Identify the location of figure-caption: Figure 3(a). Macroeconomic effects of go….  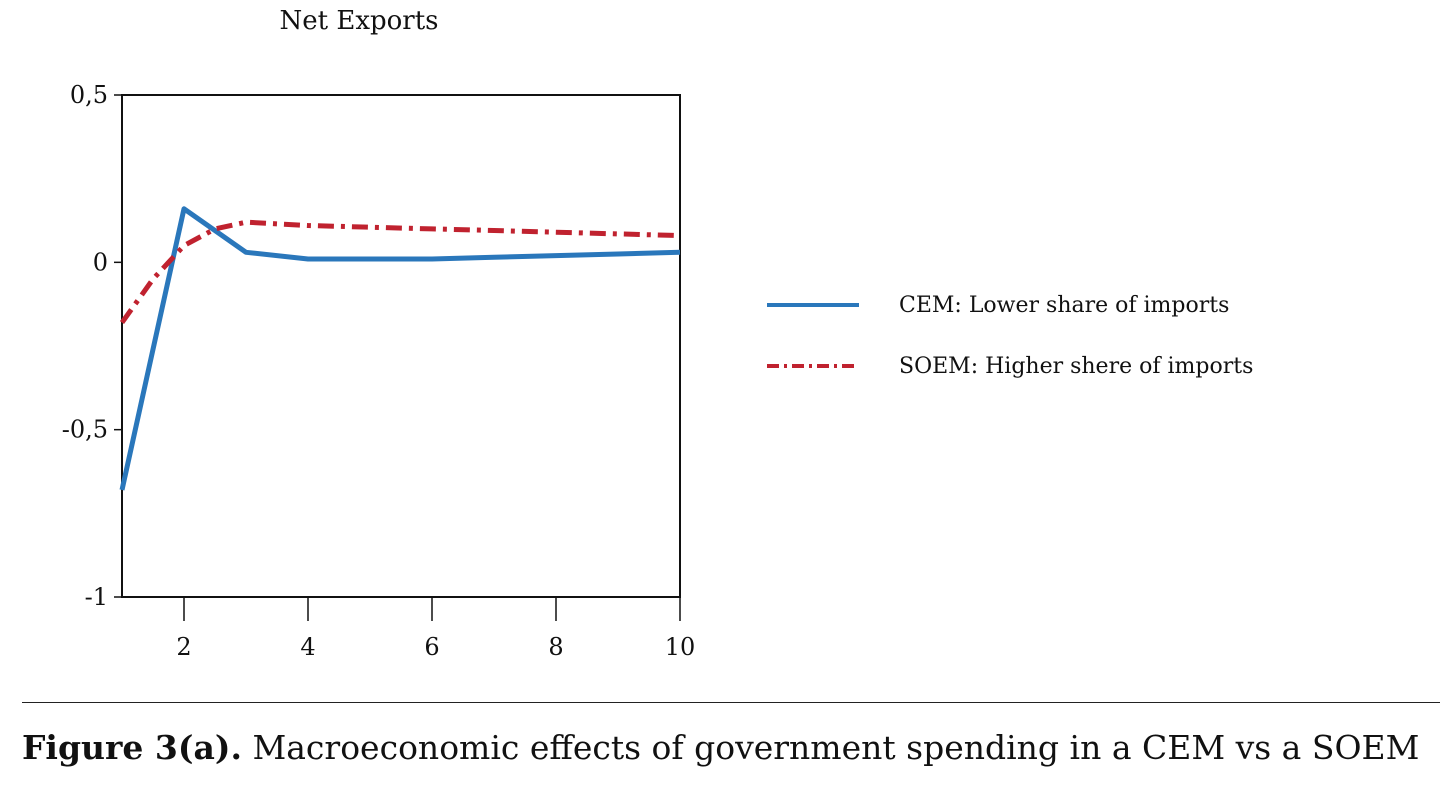
(720, 747).